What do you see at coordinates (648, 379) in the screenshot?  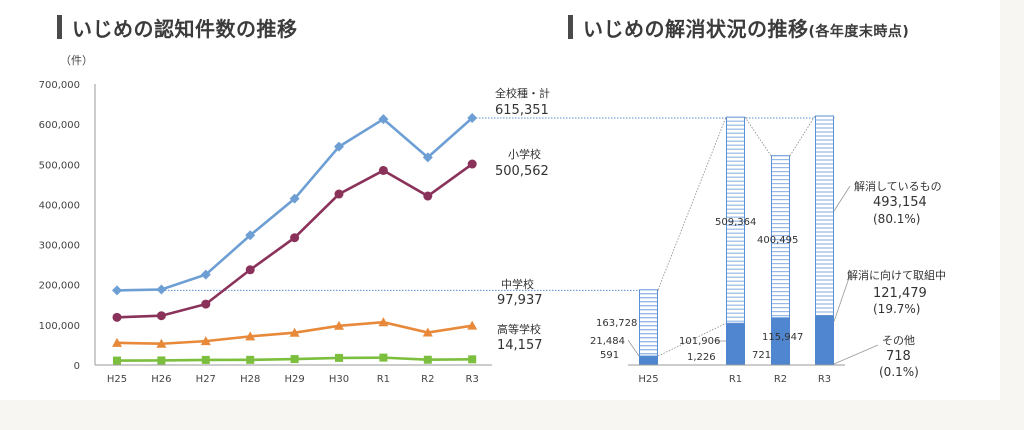 I see `bar-category-label: H25` at bounding box center [648, 379].